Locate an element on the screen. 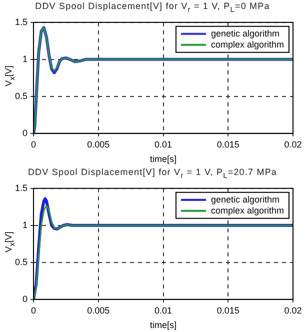 This screenshot has height=332, width=305. chart-title: DDV Spool Displacement[V] for V$_{r}$ = 1 V, P$_{L}$=0 MPa is located at coordinates (152, 7).